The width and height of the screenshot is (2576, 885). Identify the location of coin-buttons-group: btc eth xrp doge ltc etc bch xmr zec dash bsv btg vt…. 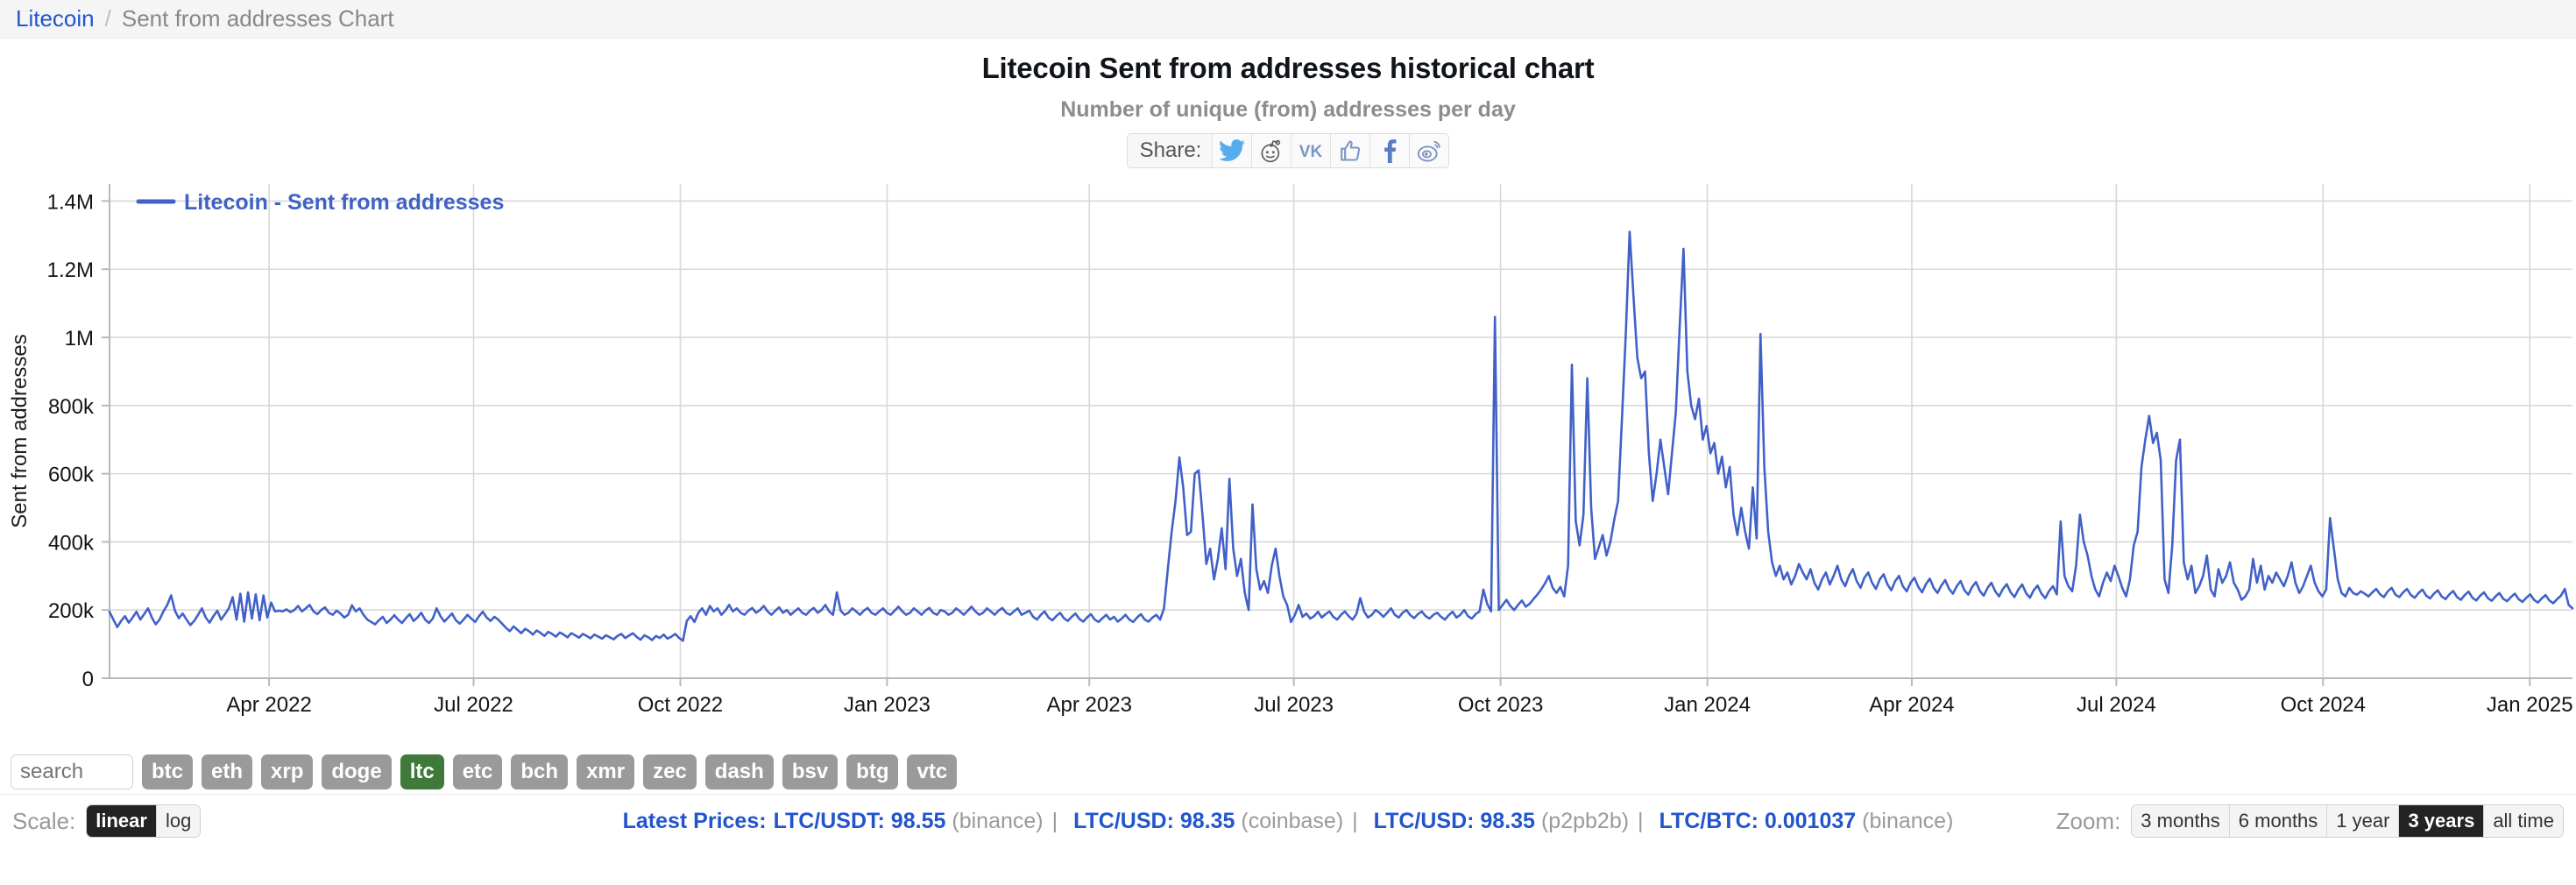
(550, 771).